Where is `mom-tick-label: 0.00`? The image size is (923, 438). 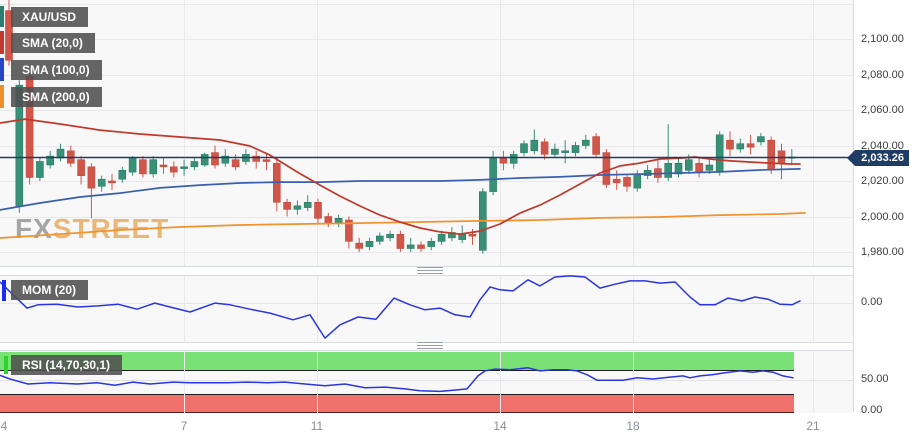
mom-tick-label: 0.00 is located at coordinates (872, 302).